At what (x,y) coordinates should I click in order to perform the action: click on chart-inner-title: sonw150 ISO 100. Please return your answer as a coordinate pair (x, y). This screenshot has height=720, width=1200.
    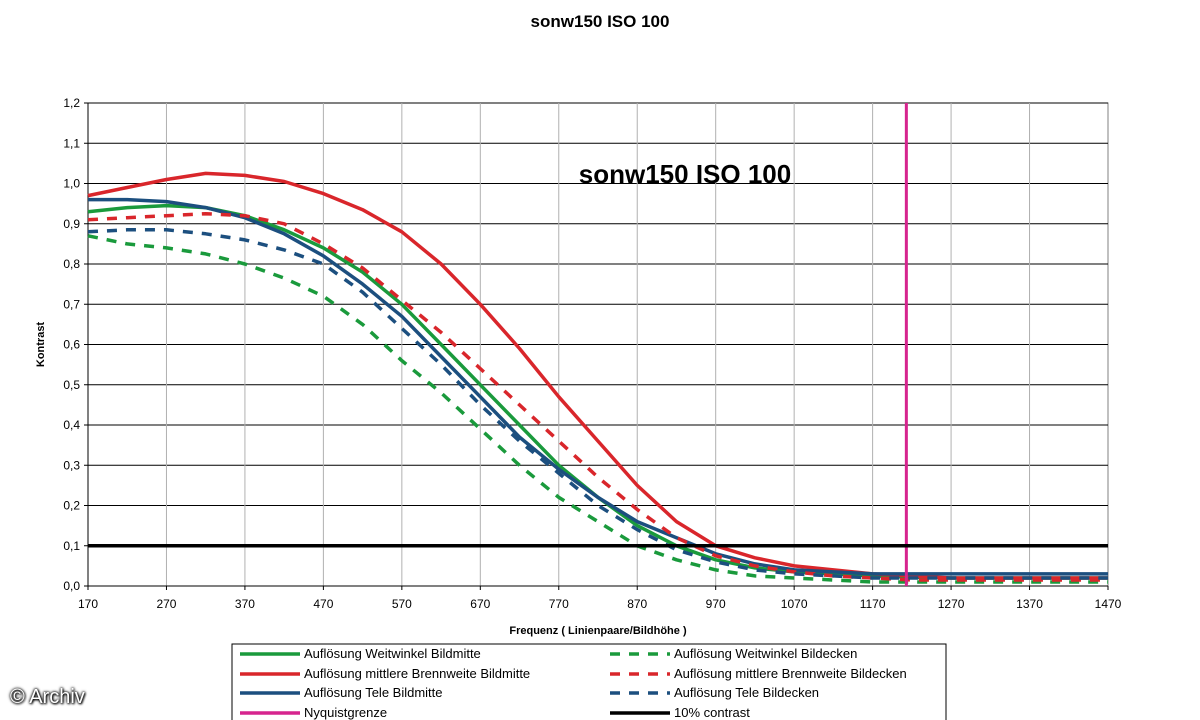
    Looking at the image, I should click on (685, 174).